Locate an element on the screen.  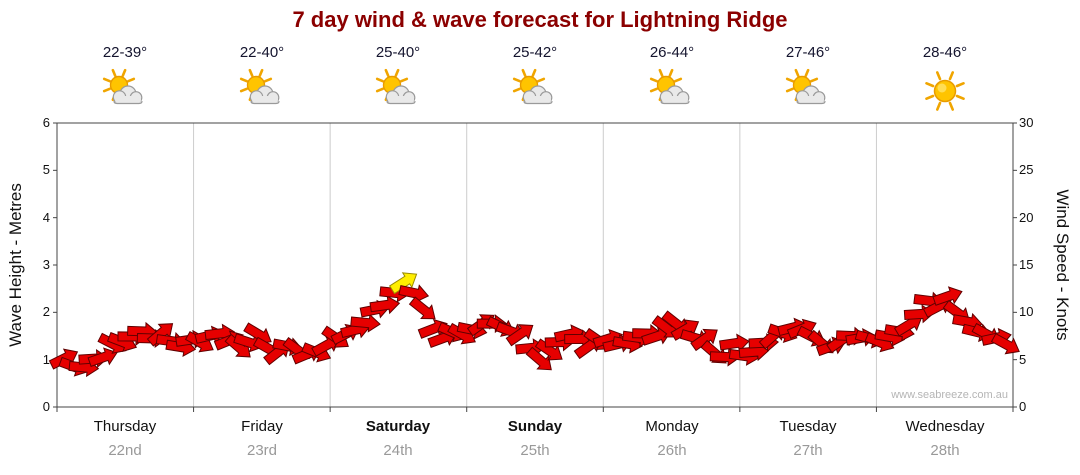
day-date: 24th is located at coordinates (398, 450).